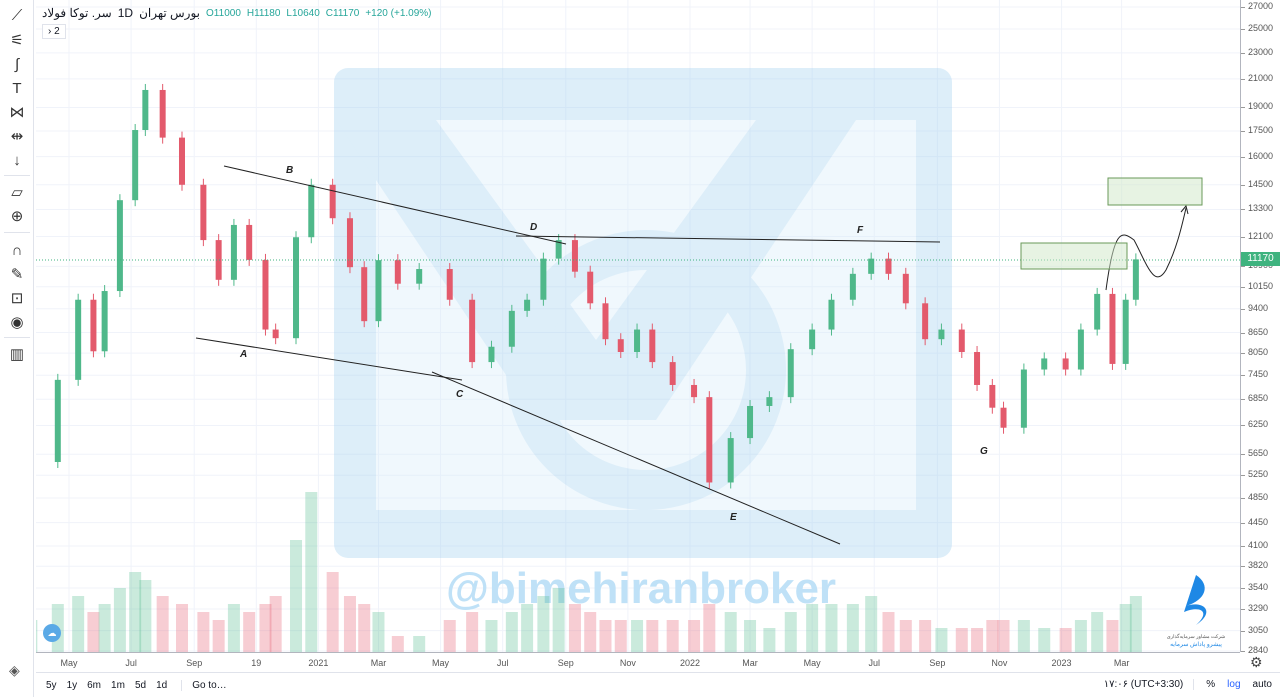 This screenshot has height=697, width=1280. I want to click on brush-icon: ∫, so click(17, 64).